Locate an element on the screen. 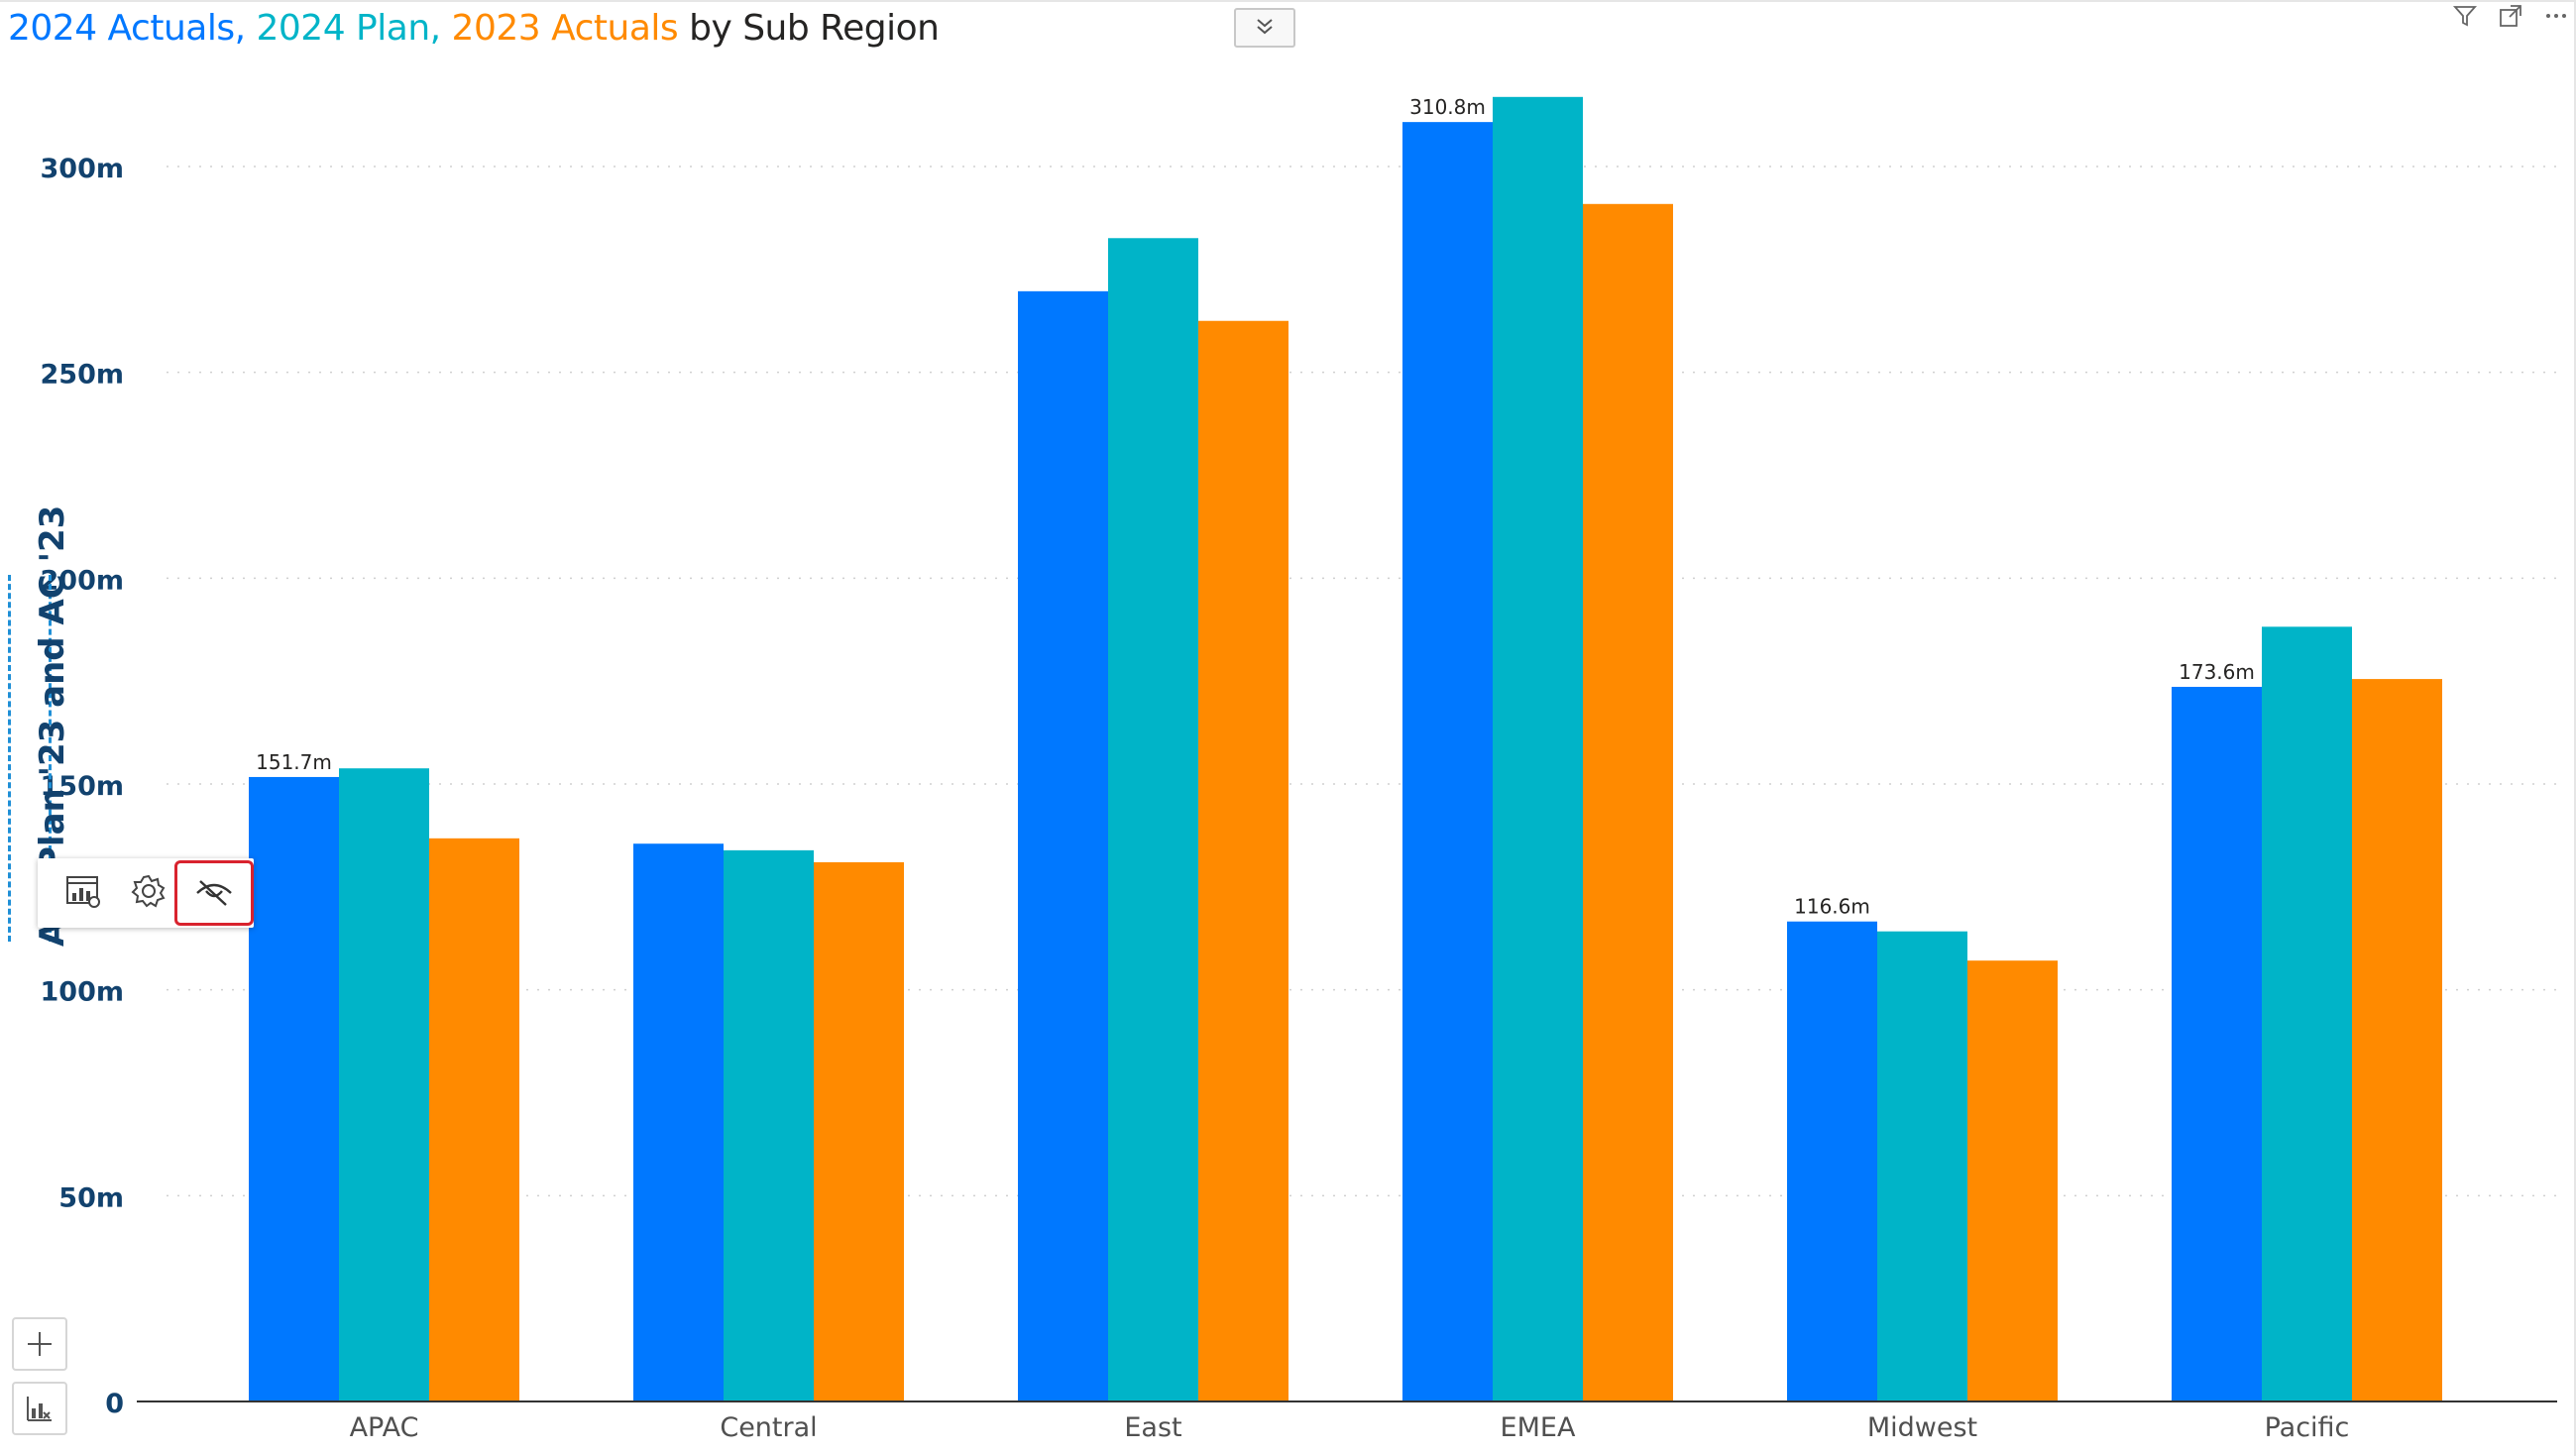 The image size is (2576, 1456). title-part-2023-actuals: 2023 Actuals is located at coordinates (565, 28).